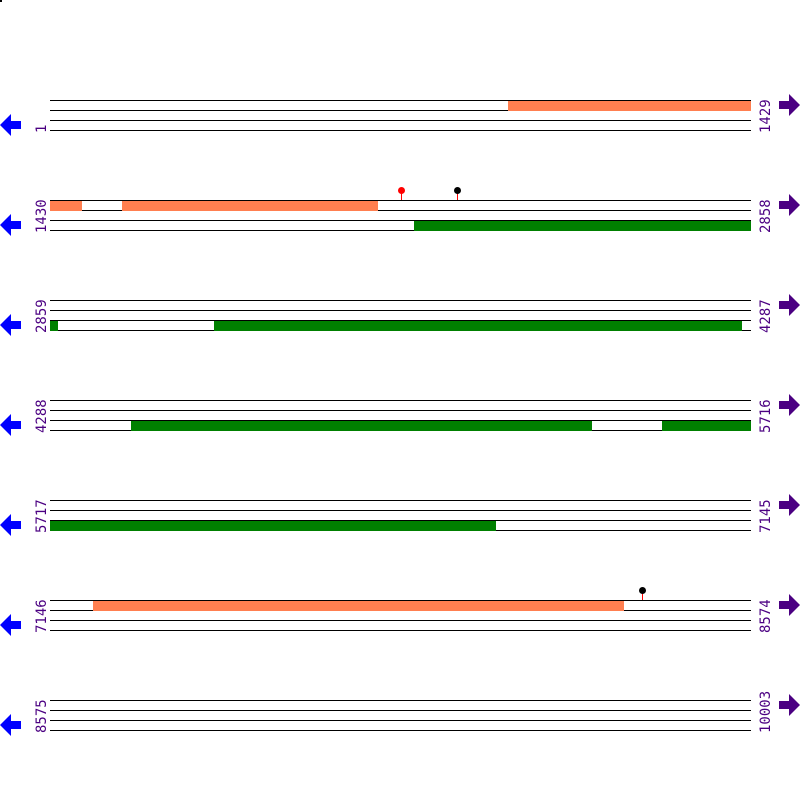 Image resolution: width=800 pixels, height=800 pixels. Describe the element at coordinates (42, 128) in the screenshot. I see `row-start-label: 1` at that location.